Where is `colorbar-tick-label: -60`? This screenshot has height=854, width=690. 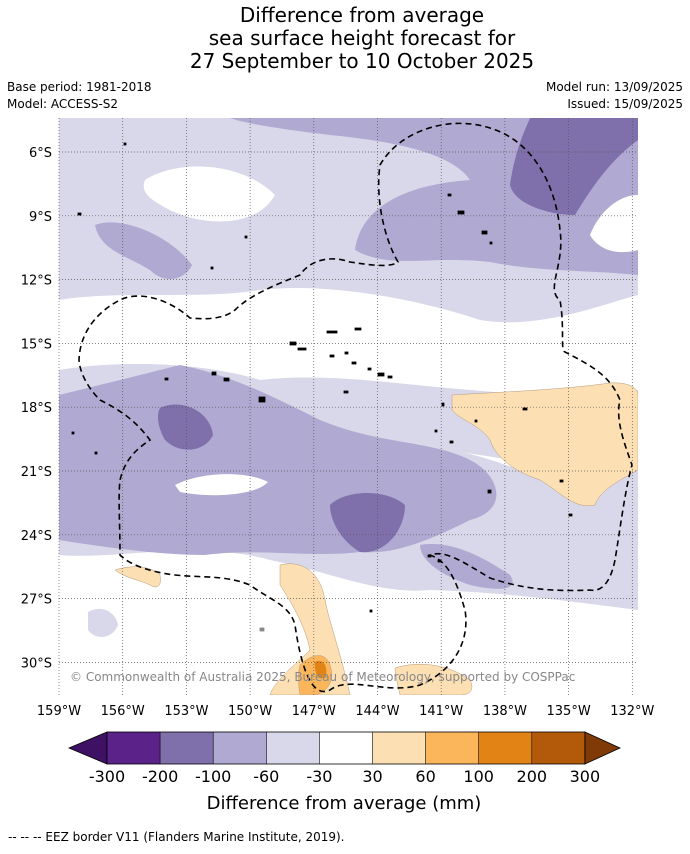 colorbar-tick-label: -60 is located at coordinates (266, 776).